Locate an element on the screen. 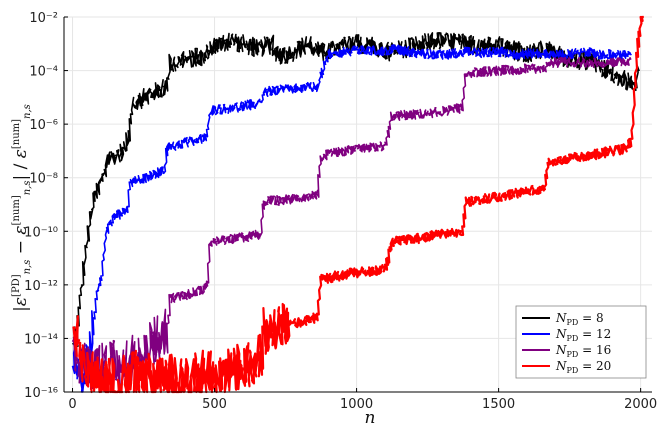 The width and height of the screenshot is (663, 428). y-tick-label: 10⁻¹⁴ is located at coordinates (41, 339).